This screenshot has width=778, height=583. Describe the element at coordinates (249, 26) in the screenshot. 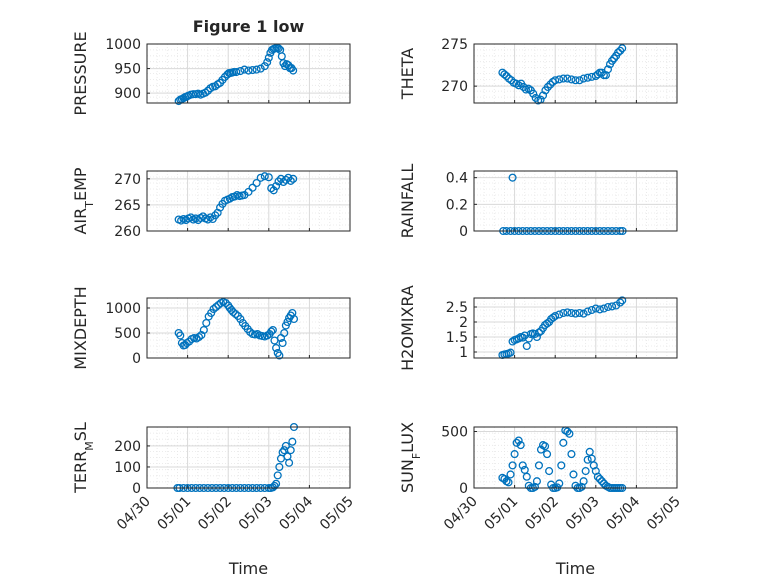

I see `figure-title: Figure 1 low` at that location.